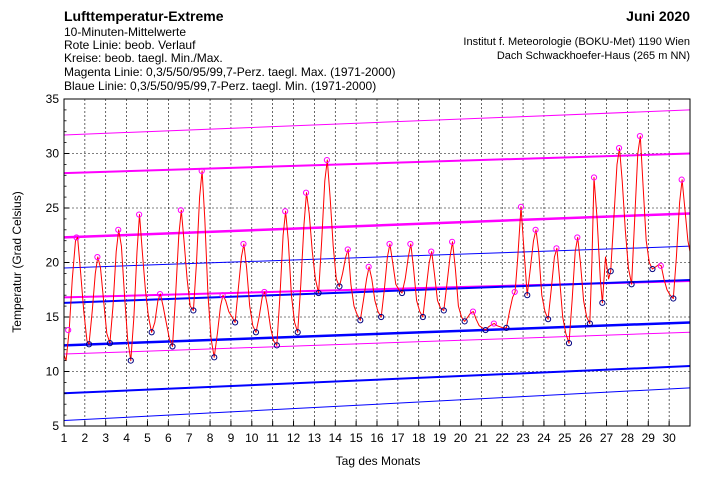 The height and width of the screenshot is (478, 702). Describe the element at coordinates (53, 372) in the screenshot. I see `y-tick-label: 10` at that location.